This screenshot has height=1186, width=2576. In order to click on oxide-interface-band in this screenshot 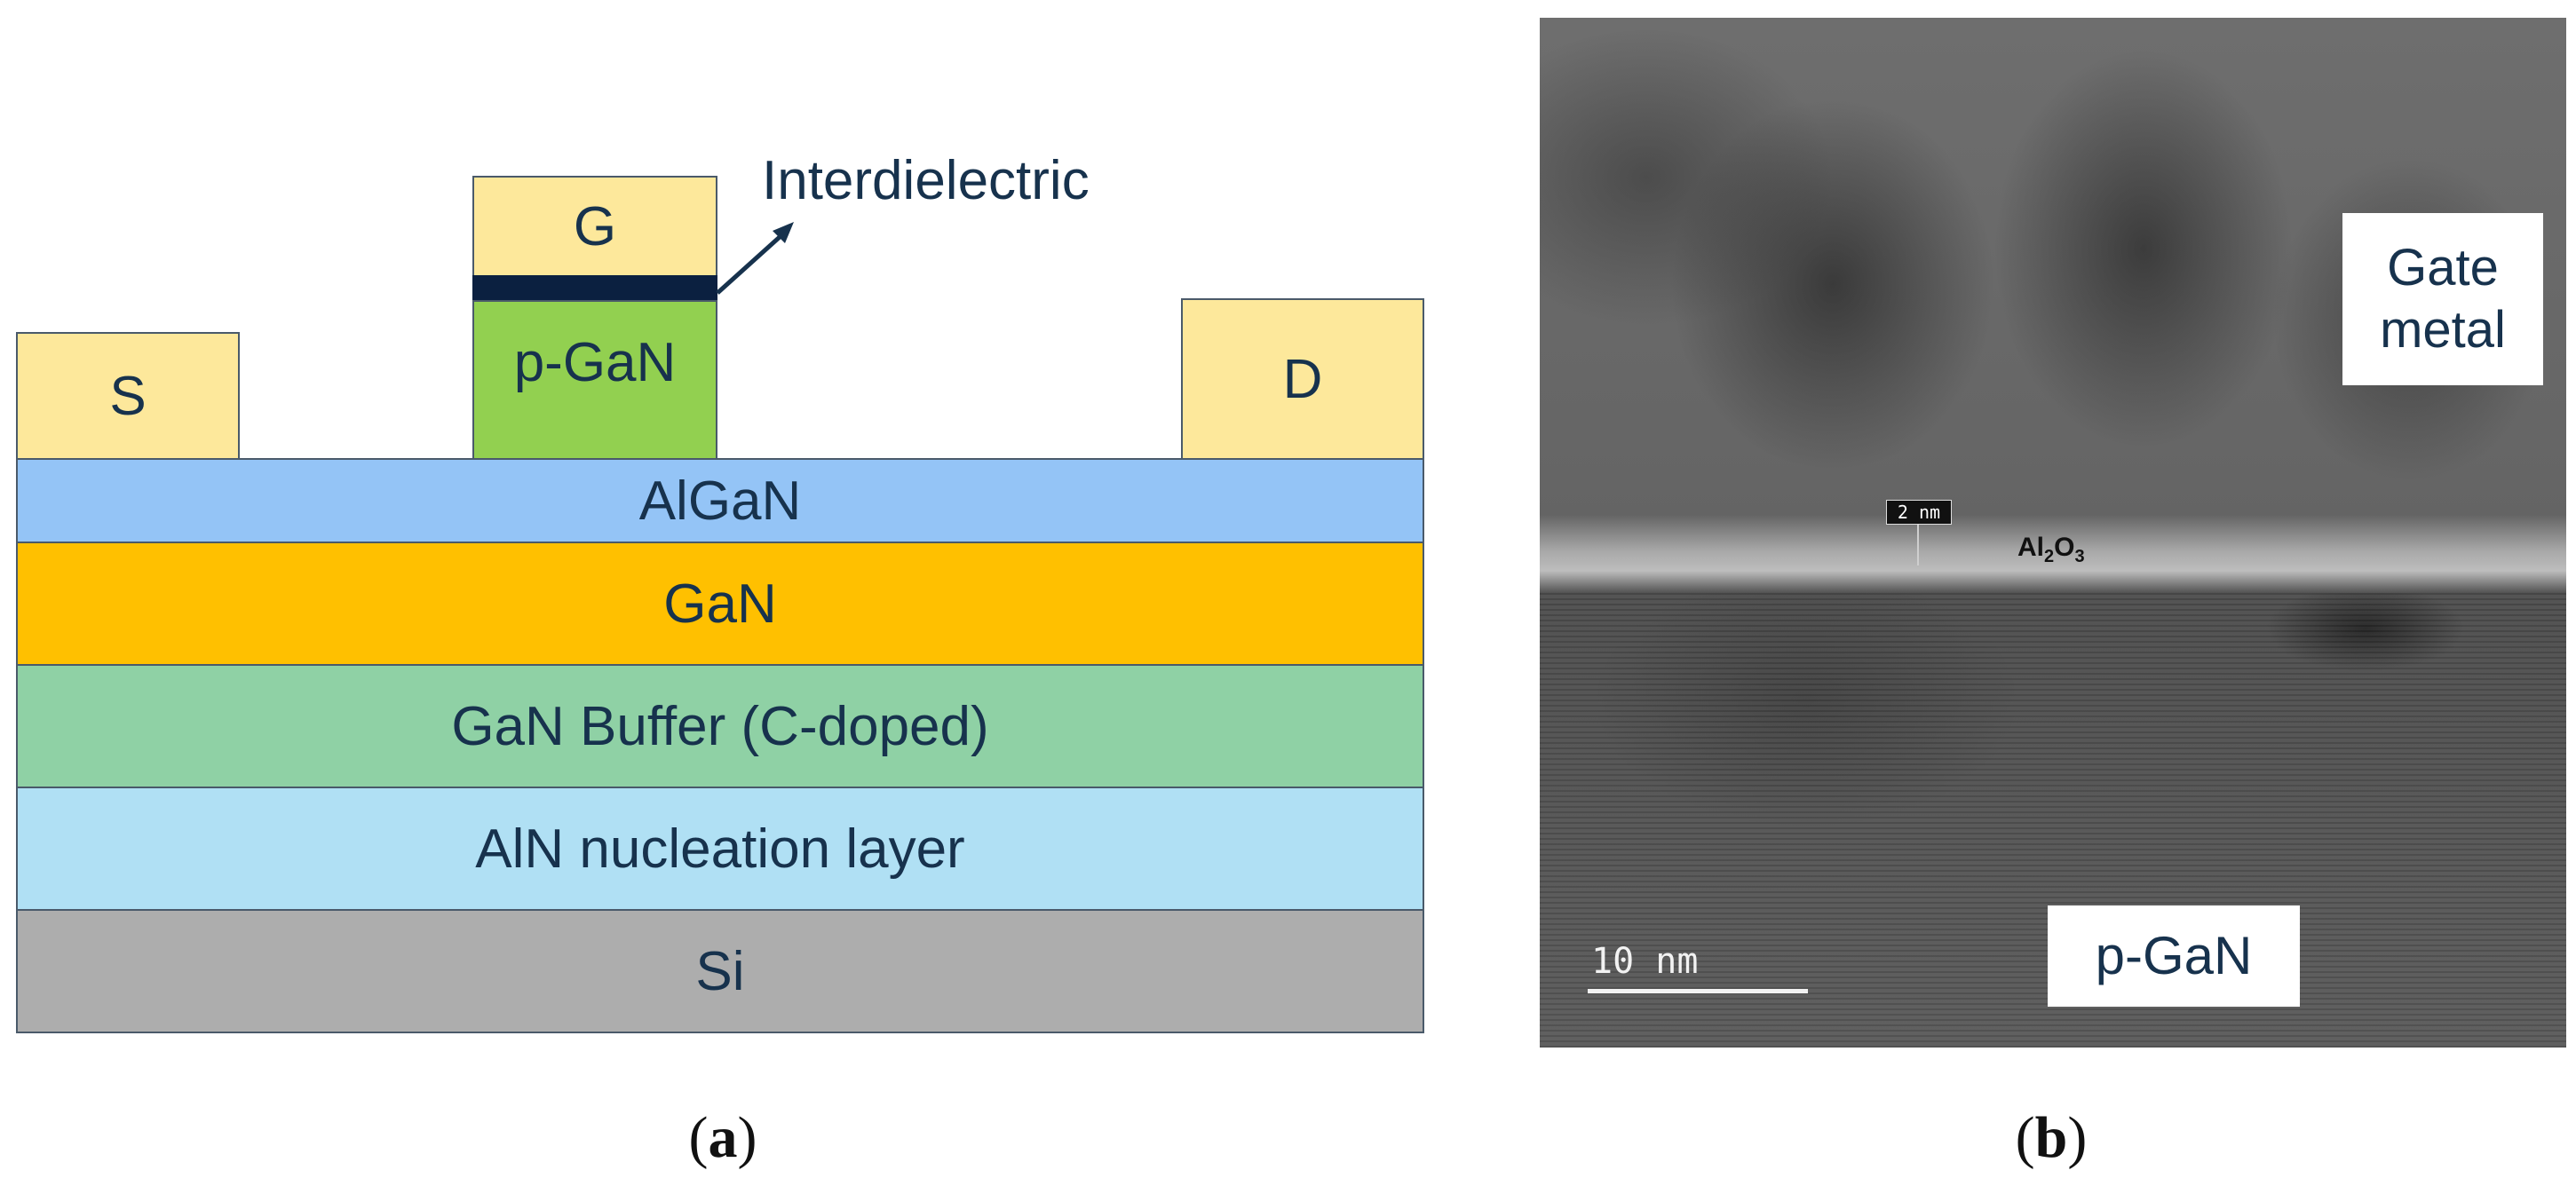, I will do `click(2053, 555)`.